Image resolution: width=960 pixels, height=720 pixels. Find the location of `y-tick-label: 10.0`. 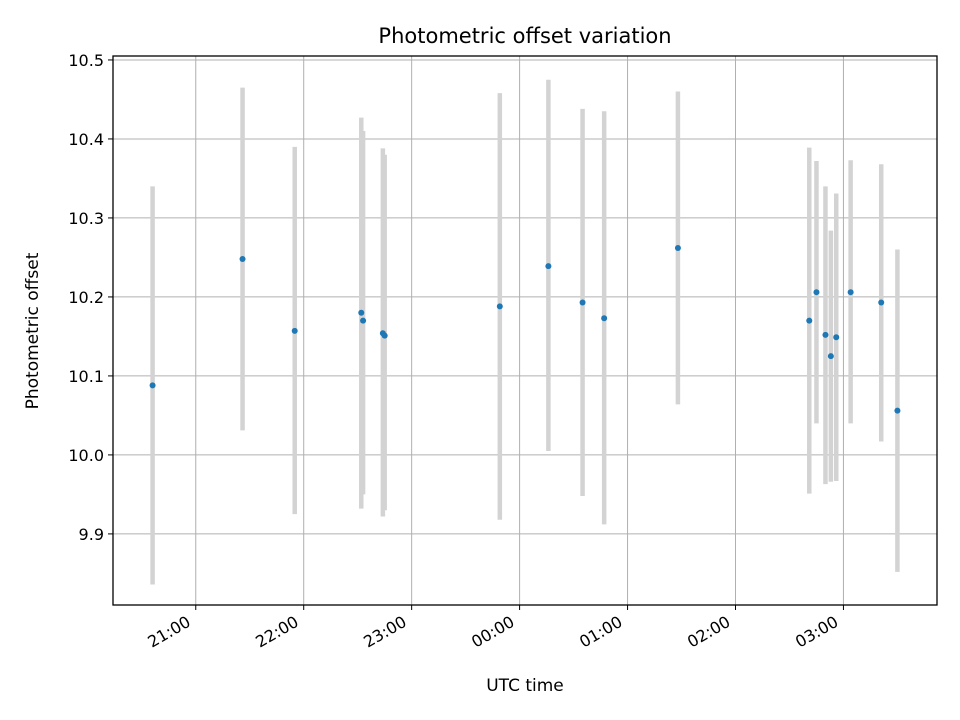

y-tick-label: 10.0 is located at coordinates (86, 455).